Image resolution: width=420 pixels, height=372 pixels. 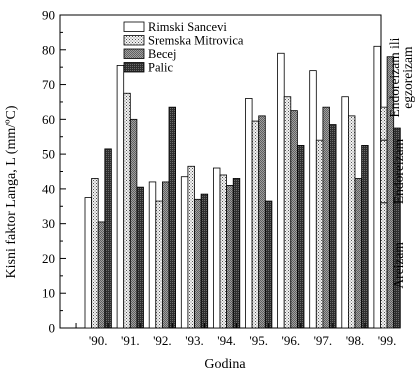 What do you see at coordinates (48, 293) in the screenshot?
I see `y-tick-label: 10` at bounding box center [48, 293].